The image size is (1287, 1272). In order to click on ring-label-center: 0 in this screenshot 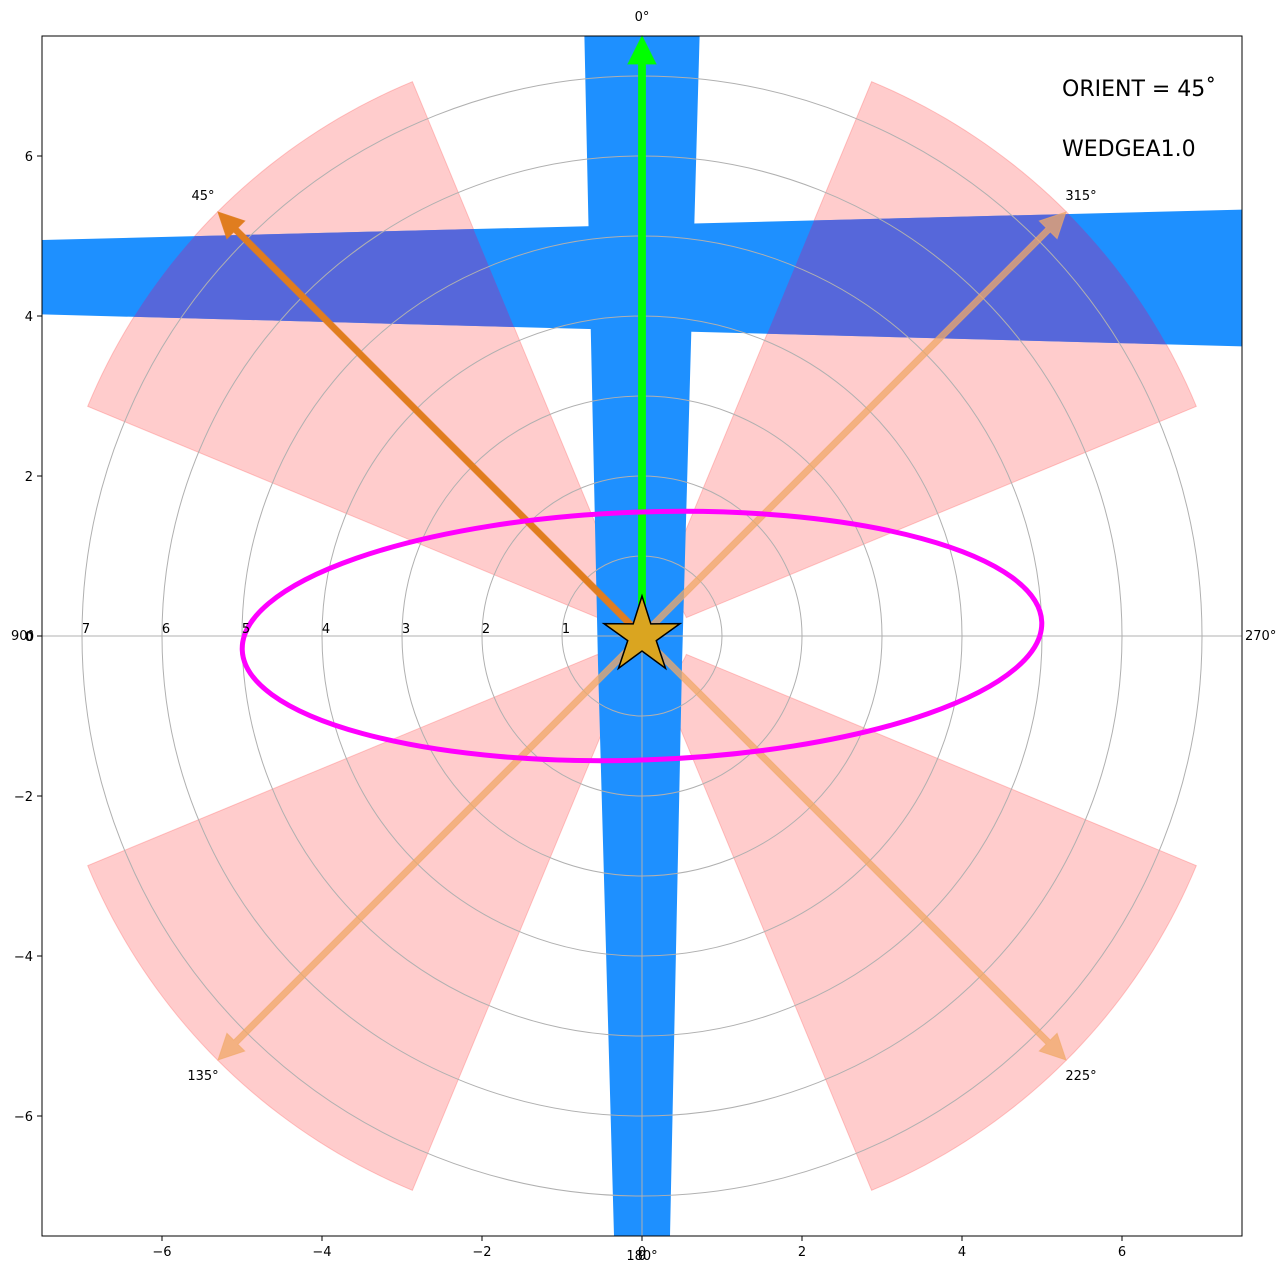, I will do `click(30, 637)`.